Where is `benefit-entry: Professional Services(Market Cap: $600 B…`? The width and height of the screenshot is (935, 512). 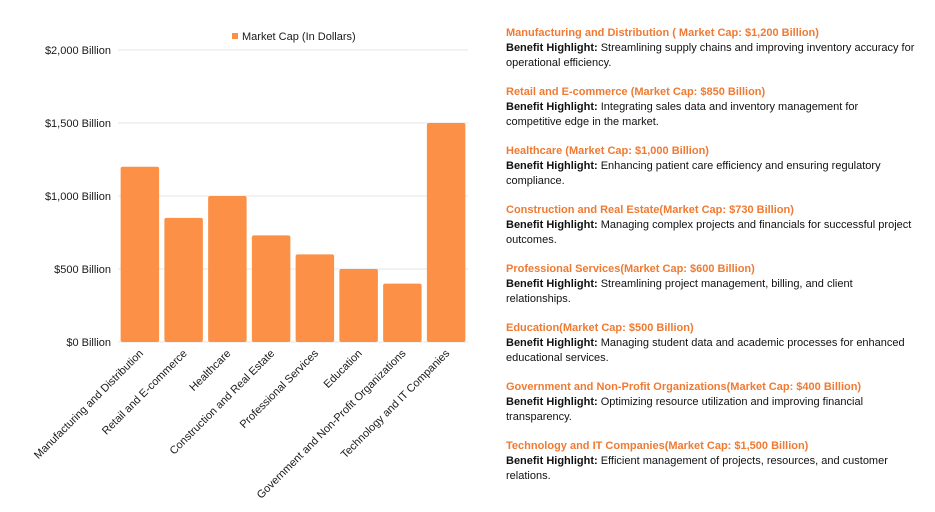 benefit-entry: Professional Services(Market Cap: $600 B… is located at coordinates (711, 284).